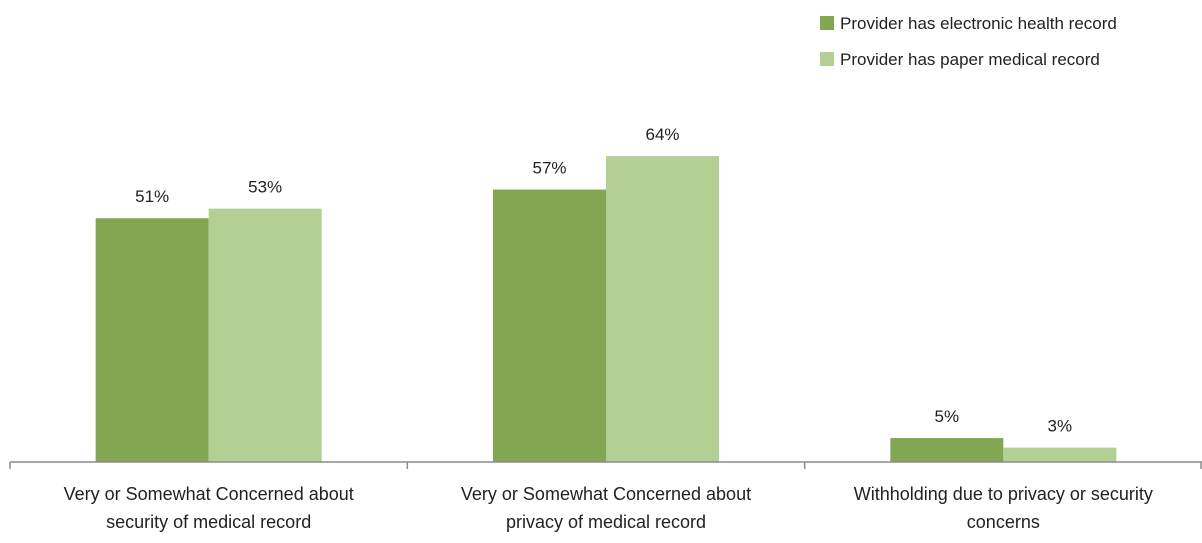  I want to click on legend-swatch-series1, so click(827, 23).